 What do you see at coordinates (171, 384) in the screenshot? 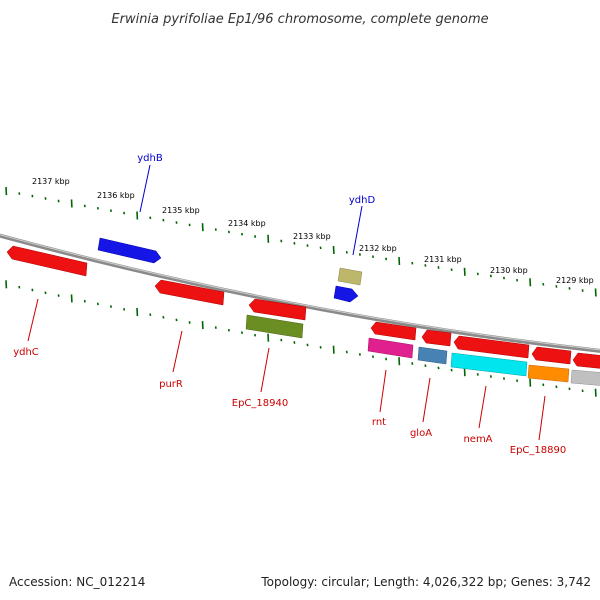
I see `label-purR: purR` at bounding box center [171, 384].